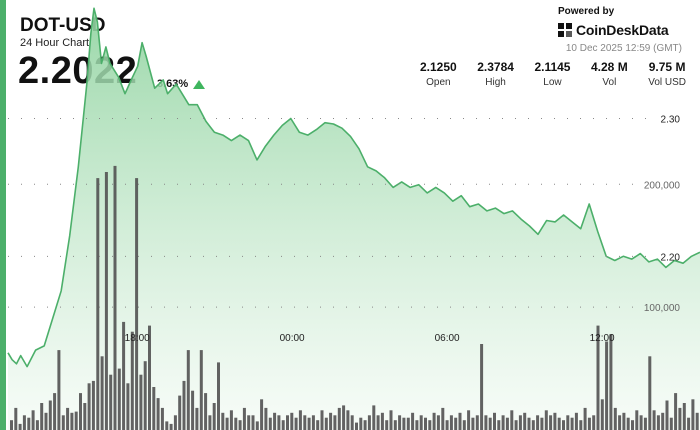 This screenshot has height=430, width=700. Describe the element at coordinates (671, 257) in the screenshot. I see `price-tick-label: 2.20` at that location.